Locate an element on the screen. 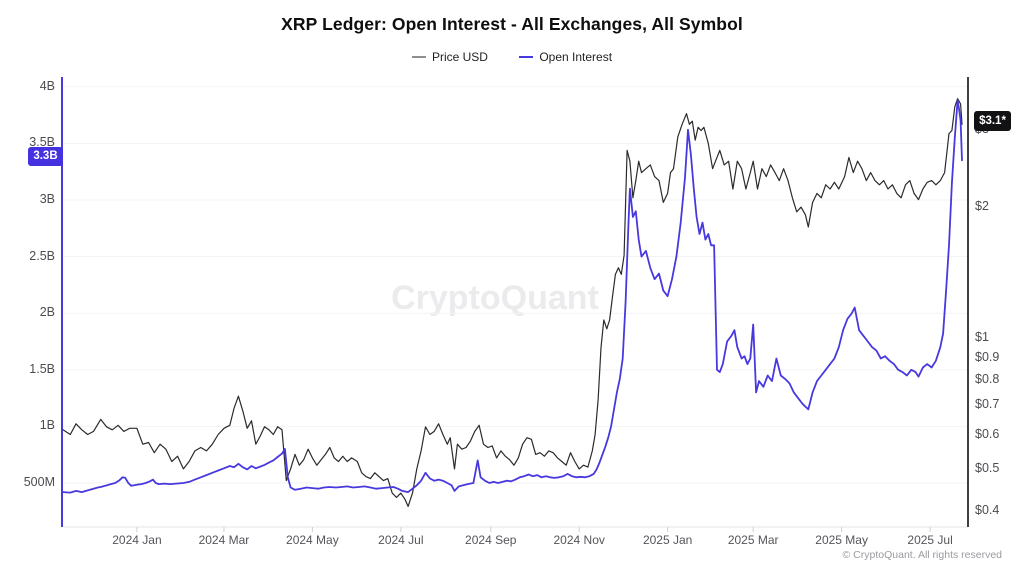 The image size is (1024, 576). y-axis-label-right: $2 is located at coordinates (982, 206).